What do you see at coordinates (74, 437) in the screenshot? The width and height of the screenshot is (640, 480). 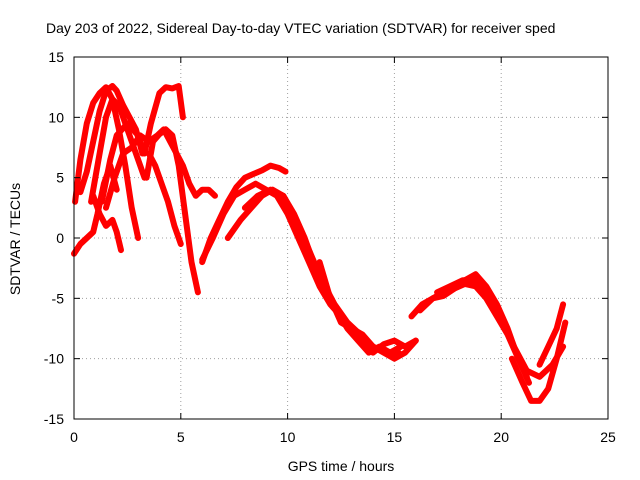 I see `x-tick-label: 0` at bounding box center [74, 437].